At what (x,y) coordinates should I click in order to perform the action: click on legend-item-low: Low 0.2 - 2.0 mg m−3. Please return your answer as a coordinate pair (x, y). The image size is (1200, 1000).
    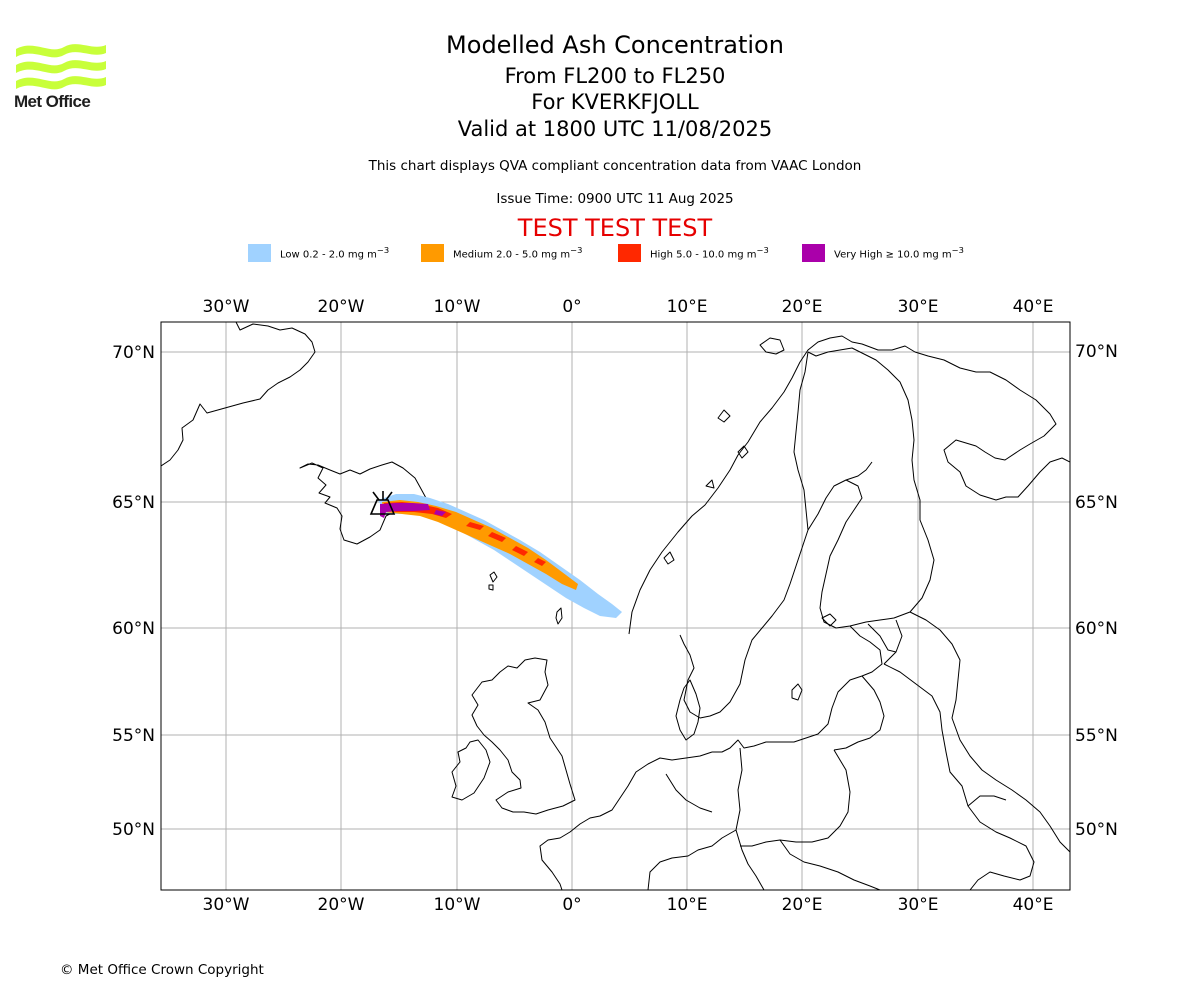
    Looking at the image, I should click on (318, 253).